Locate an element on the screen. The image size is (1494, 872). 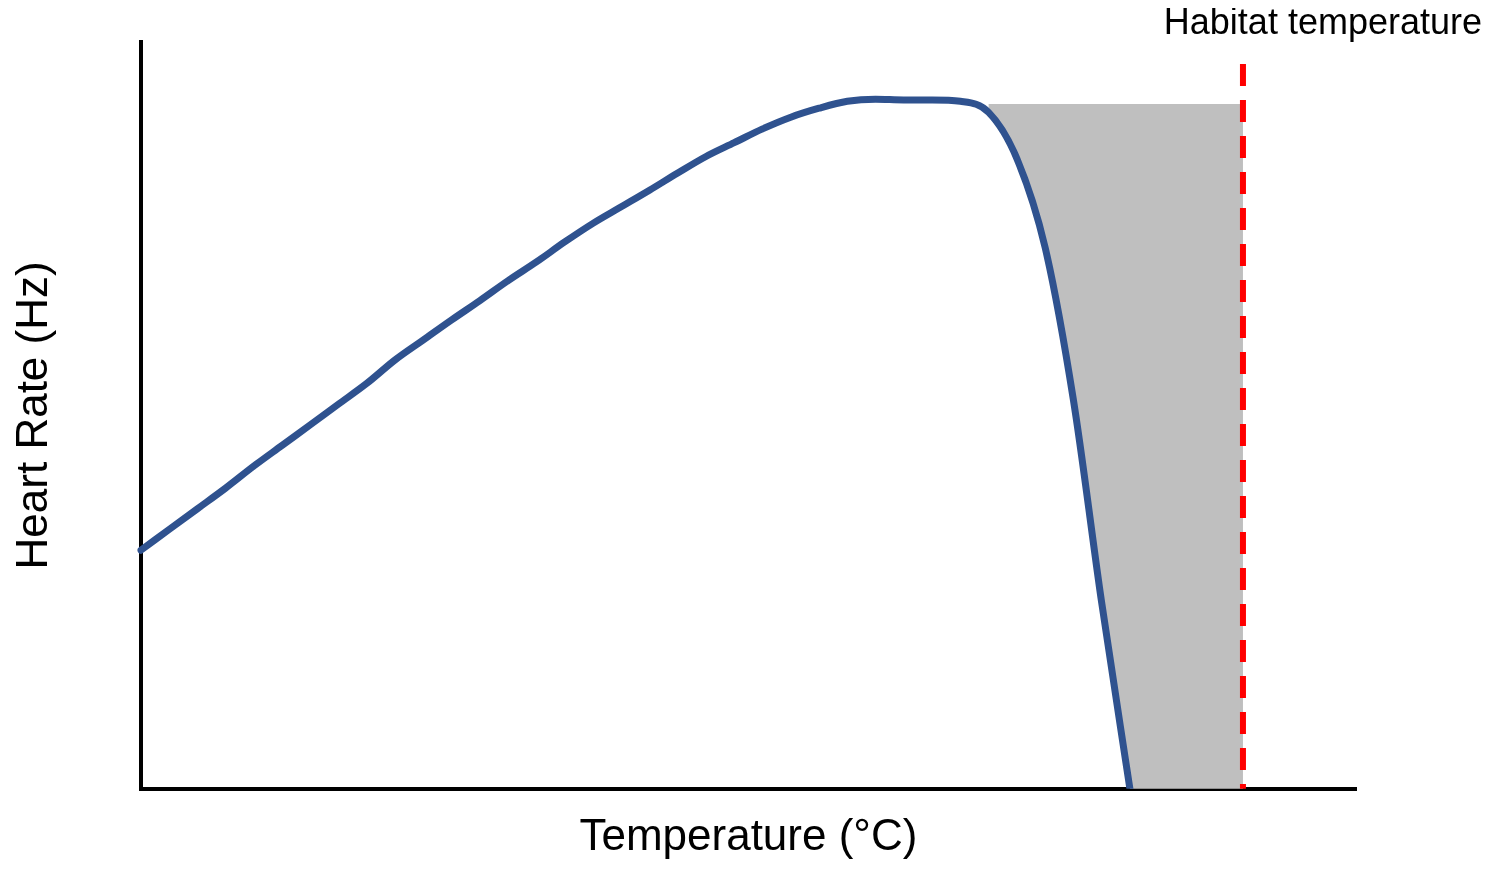
y-axis-title: Heart Rate (Hz) is located at coordinates (31, 415).